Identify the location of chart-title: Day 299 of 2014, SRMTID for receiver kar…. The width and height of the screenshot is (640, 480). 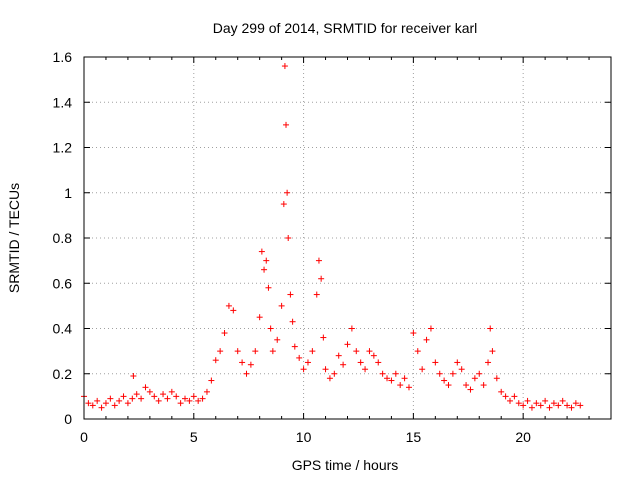
(345, 28).